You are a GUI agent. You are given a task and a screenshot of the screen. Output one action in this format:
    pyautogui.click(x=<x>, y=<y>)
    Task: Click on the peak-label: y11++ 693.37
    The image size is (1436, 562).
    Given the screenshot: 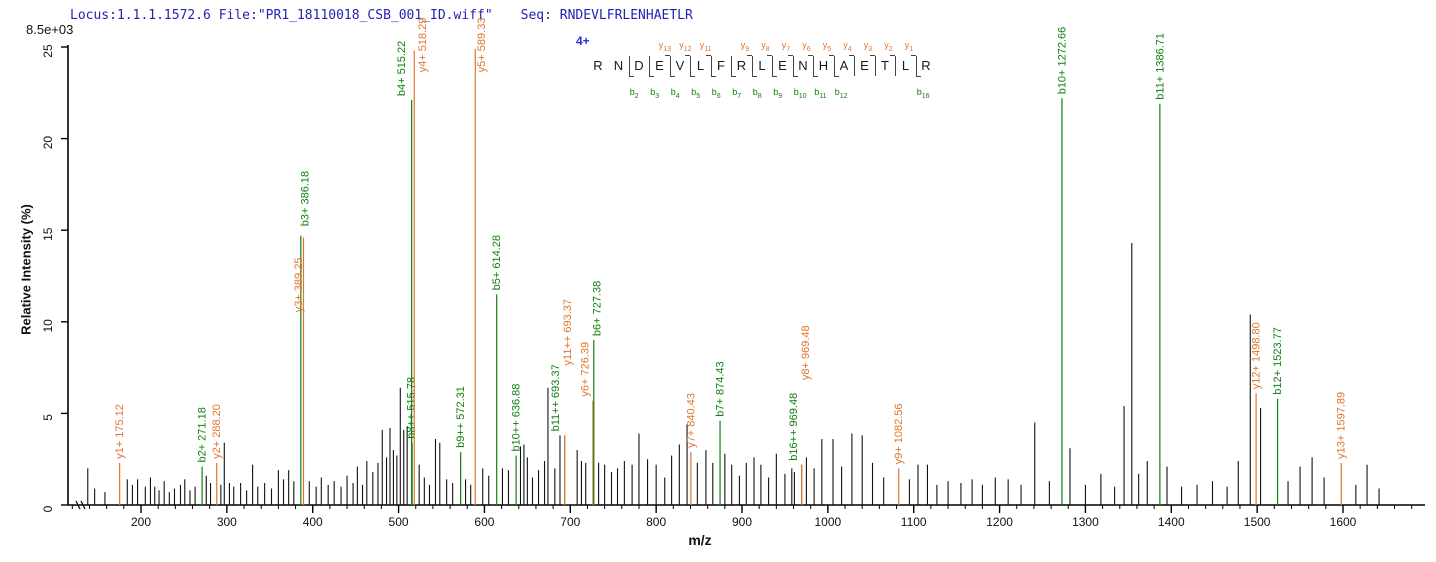 What is the action you would take?
    pyautogui.click(x=568, y=332)
    